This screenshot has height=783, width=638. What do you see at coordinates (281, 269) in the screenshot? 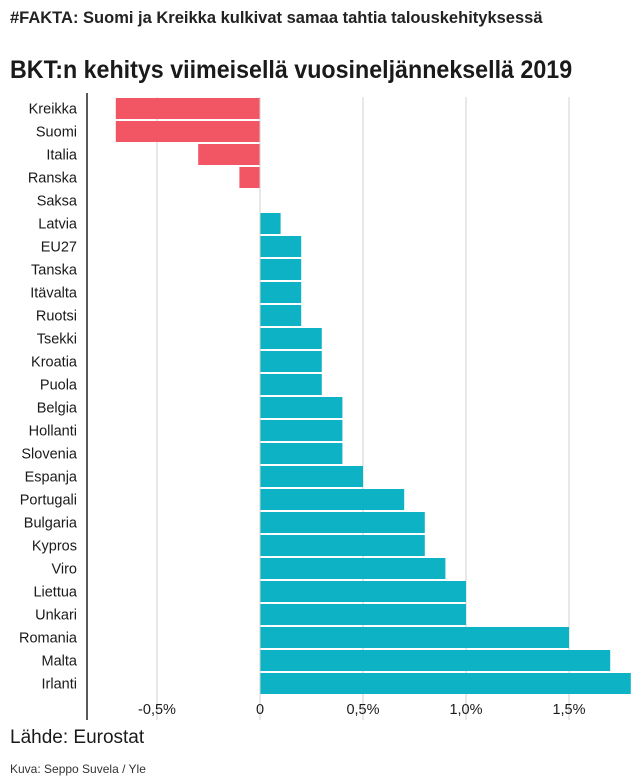
I see `bar-tanska` at bounding box center [281, 269].